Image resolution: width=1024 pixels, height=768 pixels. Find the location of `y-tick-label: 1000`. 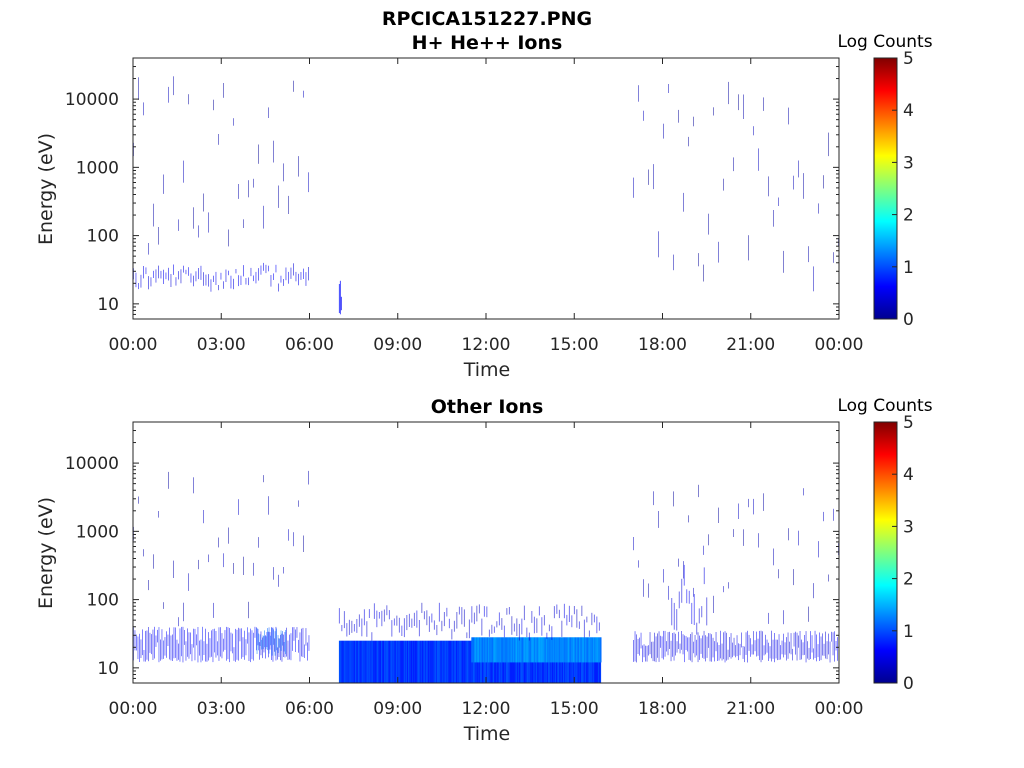

y-tick-label: 1000 is located at coordinates (97, 532).